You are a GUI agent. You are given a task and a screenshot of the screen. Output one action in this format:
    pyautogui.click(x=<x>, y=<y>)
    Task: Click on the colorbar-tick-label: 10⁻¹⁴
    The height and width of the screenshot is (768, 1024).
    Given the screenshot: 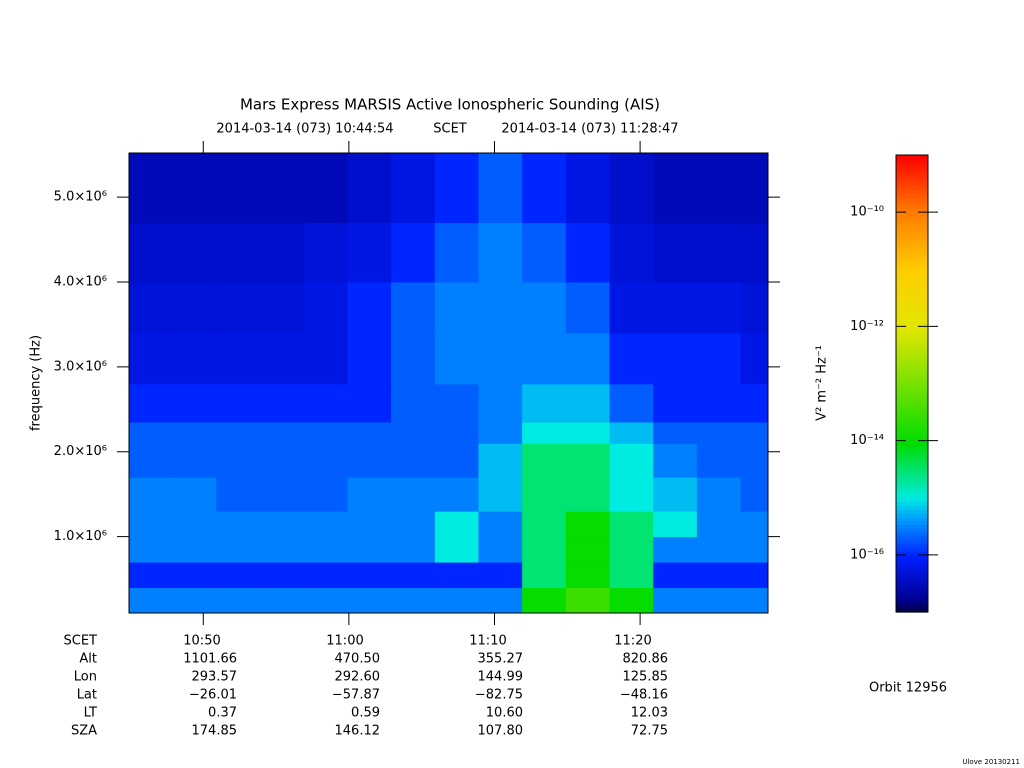 What is the action you would take?
    pyautogui.click(x=867, y=440)
    